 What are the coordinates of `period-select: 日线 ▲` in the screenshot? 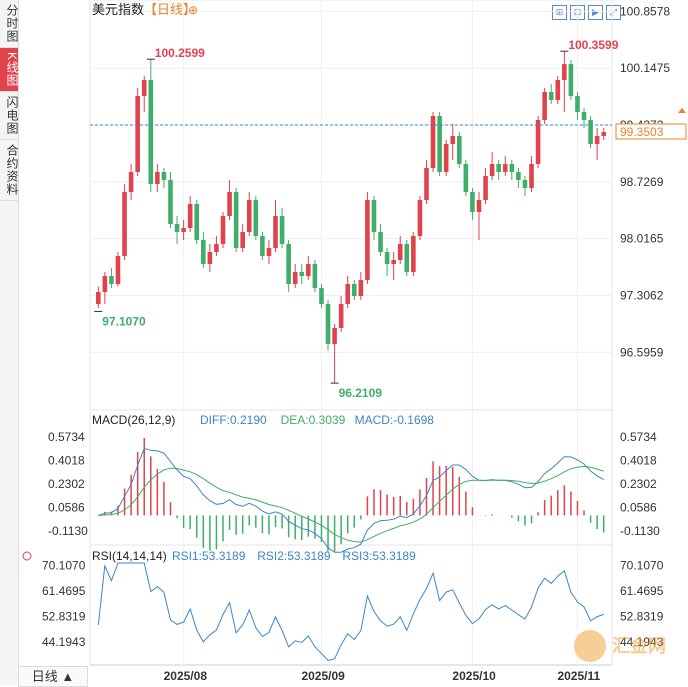 It's located at (53, 676).